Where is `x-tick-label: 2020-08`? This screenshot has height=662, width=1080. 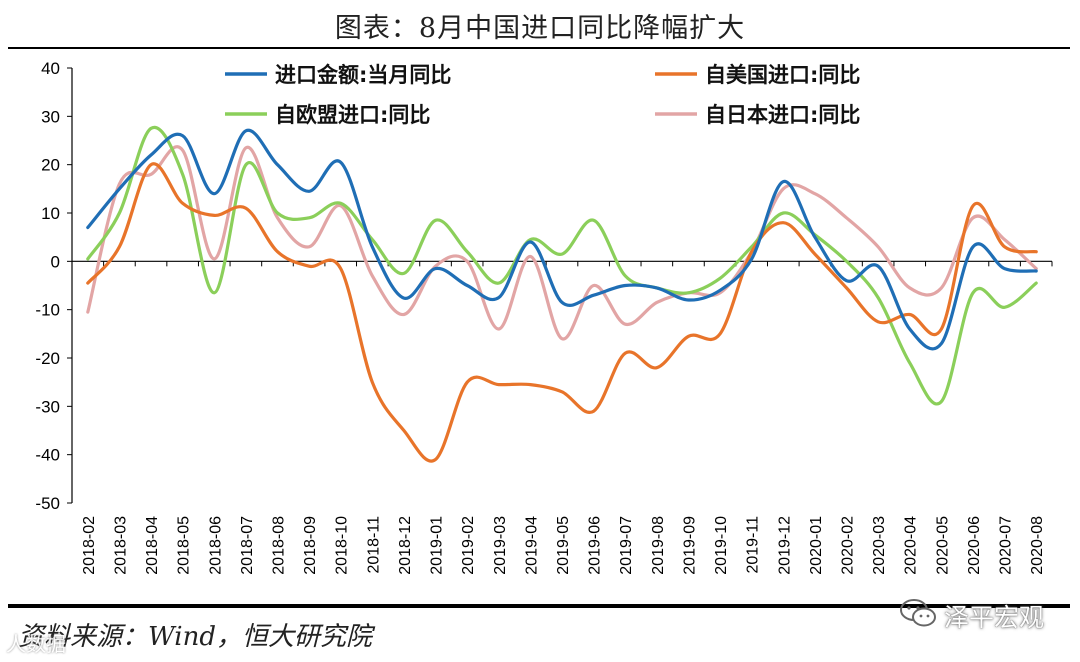 x-tick-label: 2020-08 is located at coordinates (1037, 545).